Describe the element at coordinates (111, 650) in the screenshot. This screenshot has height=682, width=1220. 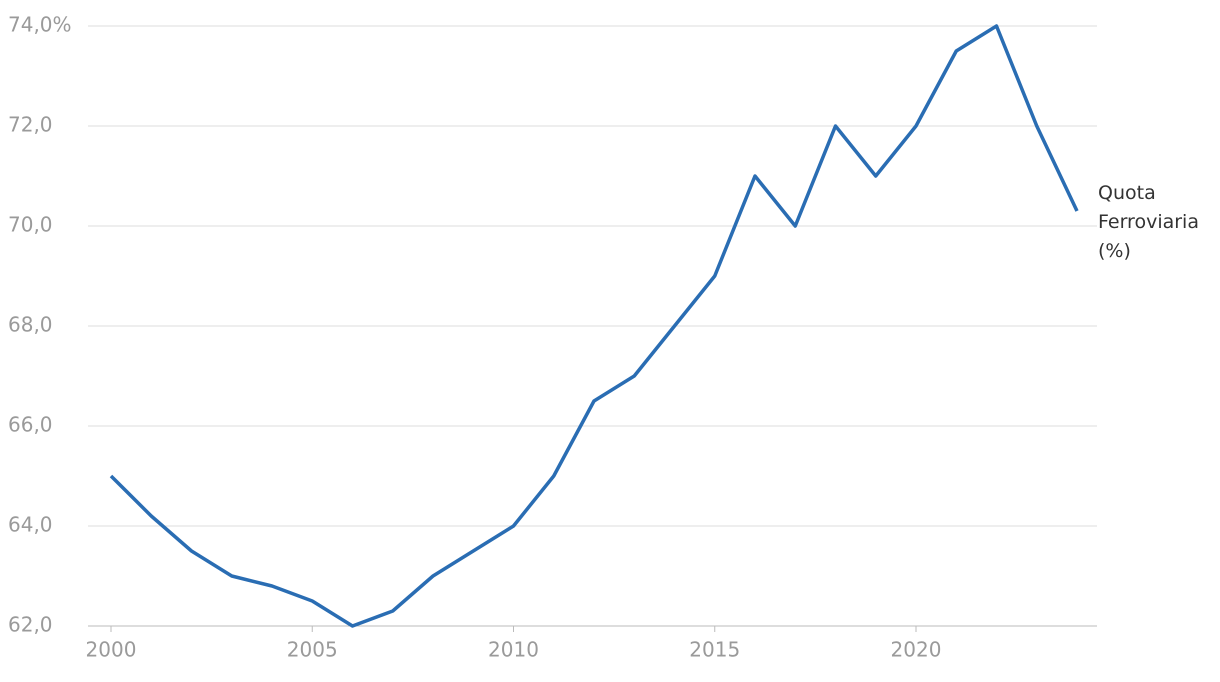
I see `x-tick-label: 2000` at that location.